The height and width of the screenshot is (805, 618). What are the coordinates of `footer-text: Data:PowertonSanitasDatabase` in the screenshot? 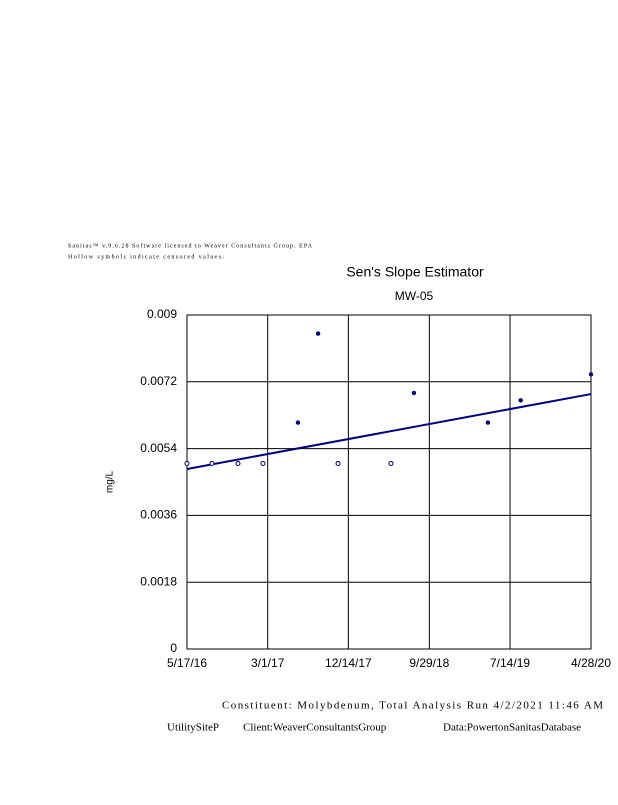 It's located at (512, 728).